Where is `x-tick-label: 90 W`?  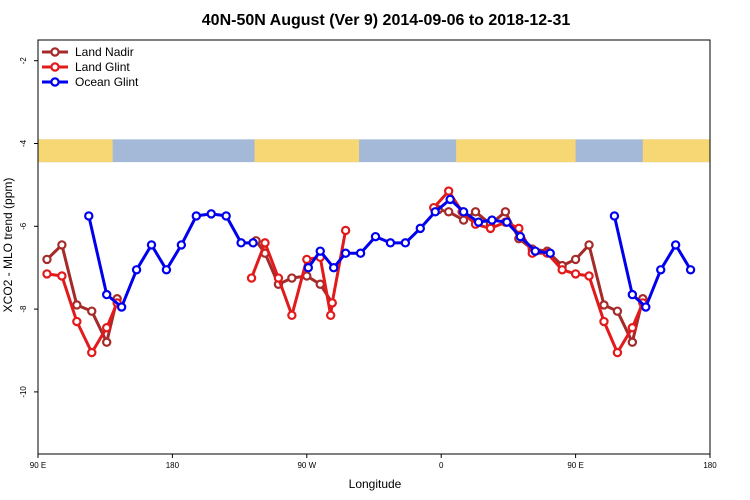 x-tick-label: 90 W is located at coordinates (306, 465).